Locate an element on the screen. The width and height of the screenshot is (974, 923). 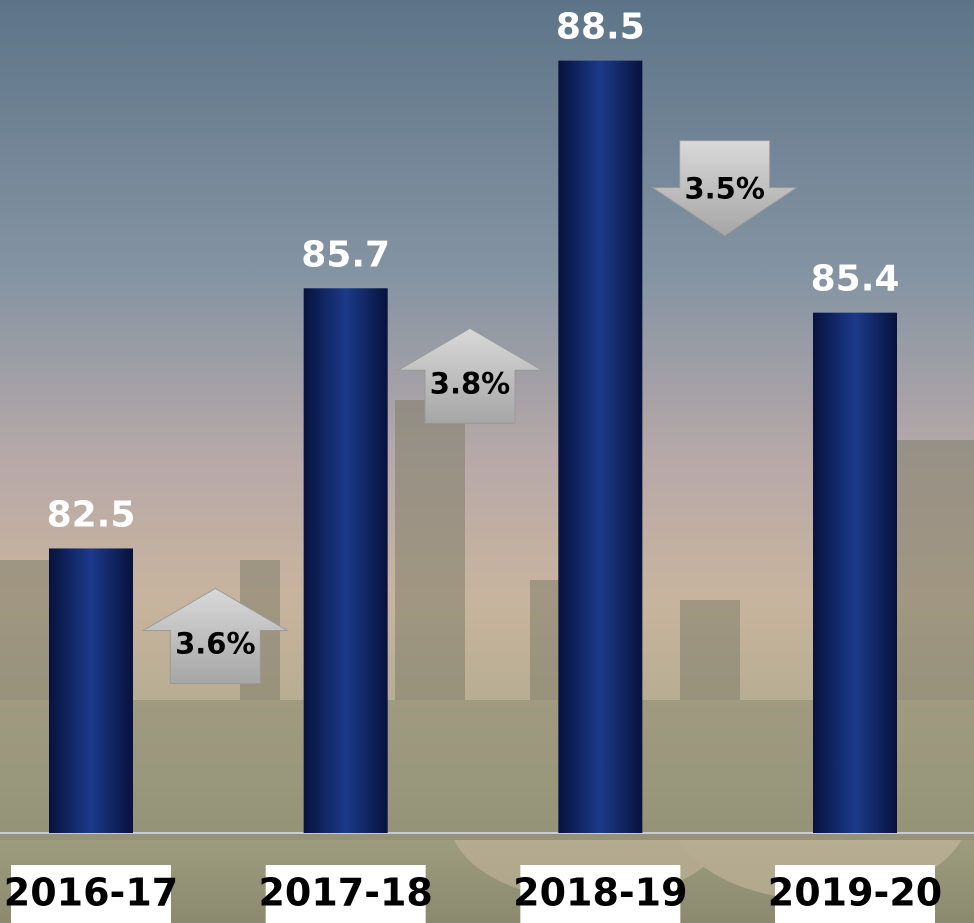
x-tick-label: 2016-17 is located at coordinates (91, 893).